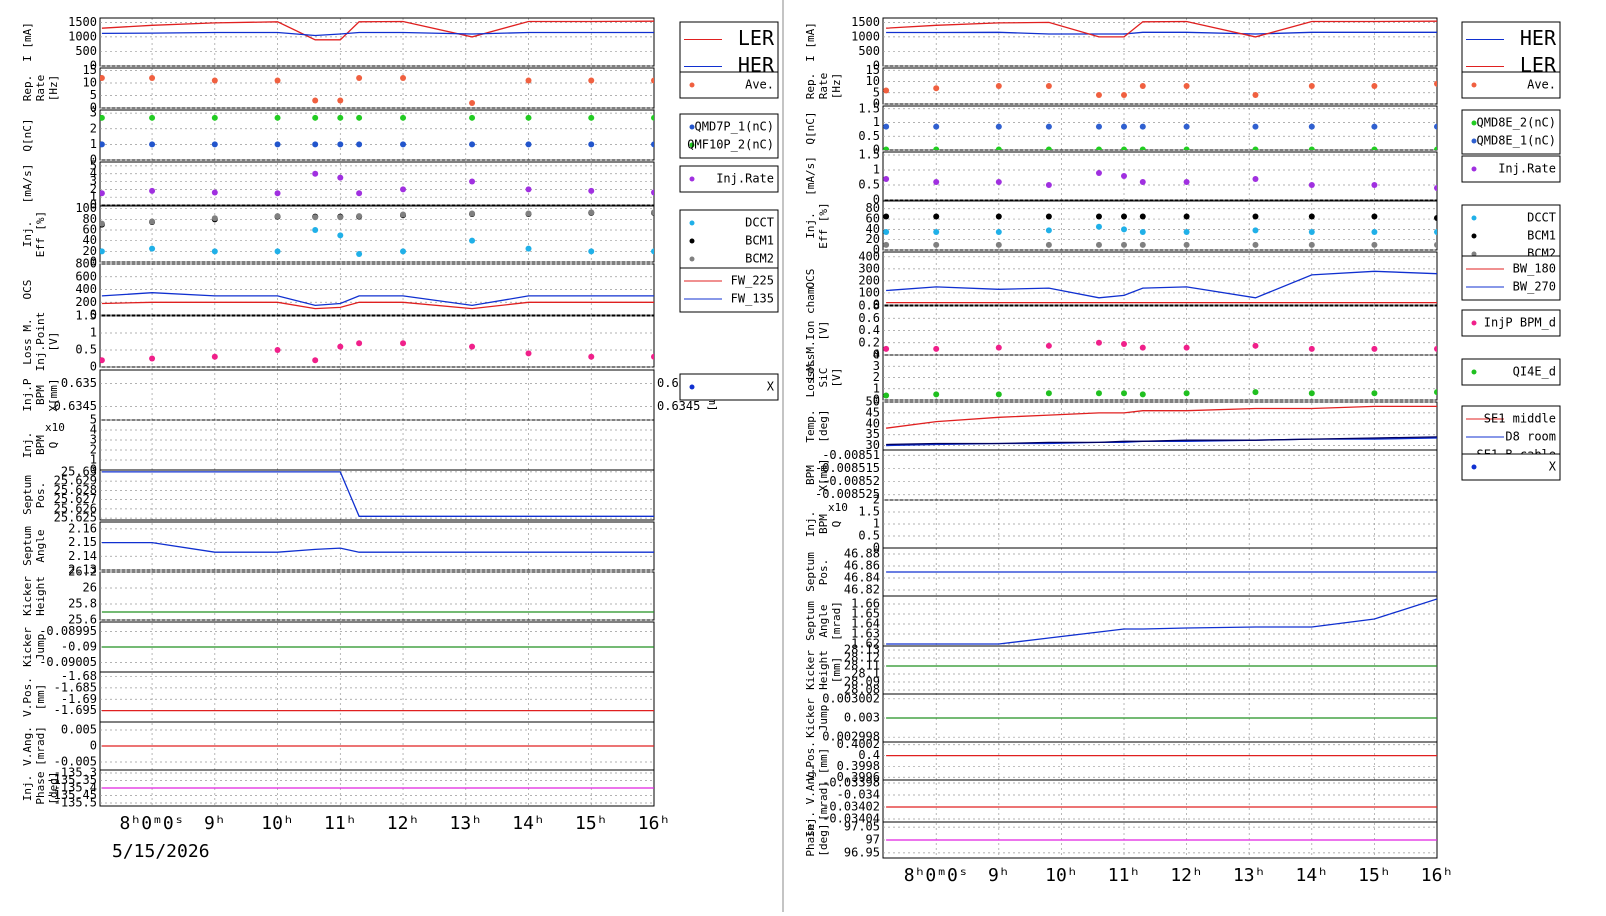  I want to click on y-tick-label: 0.2, so click(869, 342).